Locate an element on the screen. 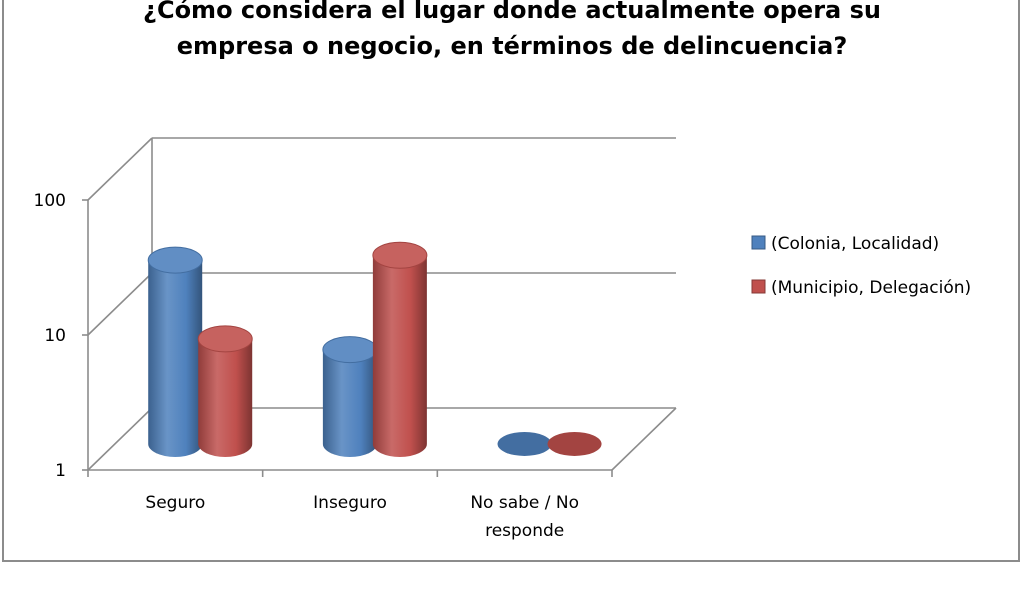 This screenshot has width=1024, height=598. legend-entry-2: (Municipio, Delegación) is located at coordinates (861, 288).